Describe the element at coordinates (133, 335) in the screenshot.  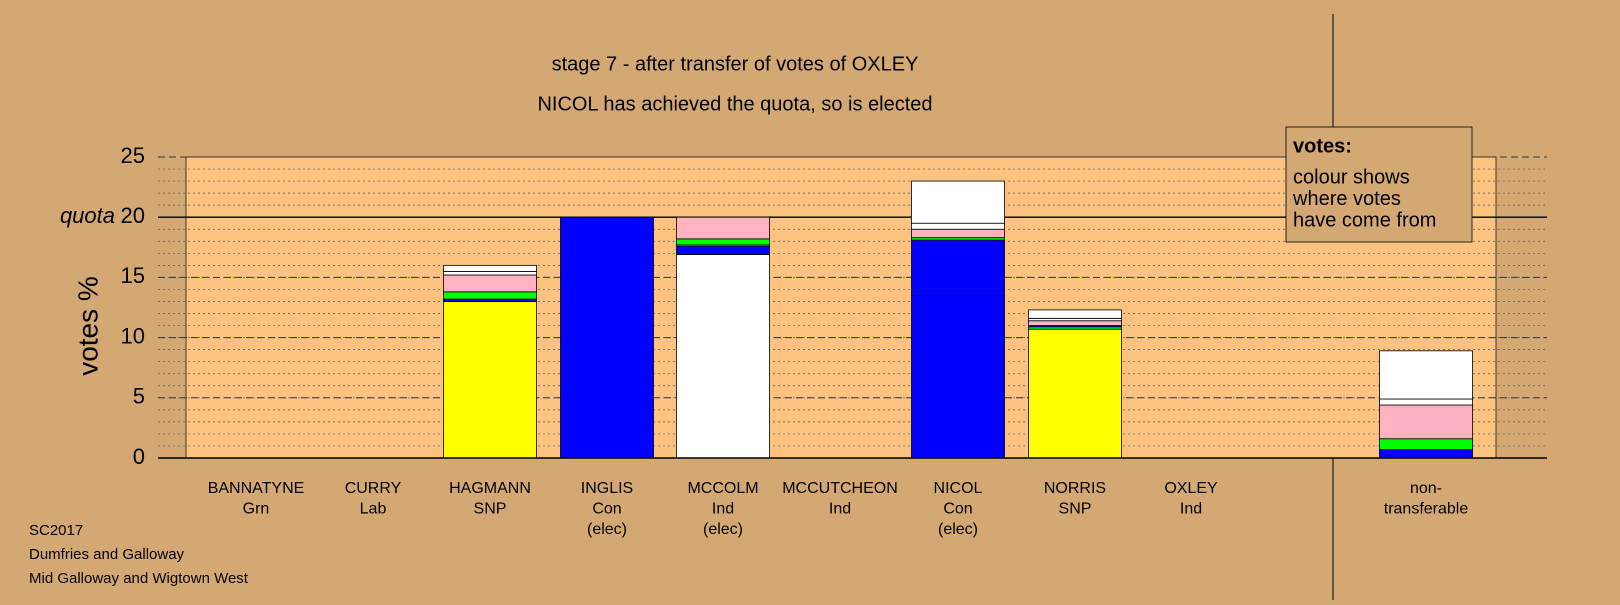
I see `y-tick-label: 10` at that location.